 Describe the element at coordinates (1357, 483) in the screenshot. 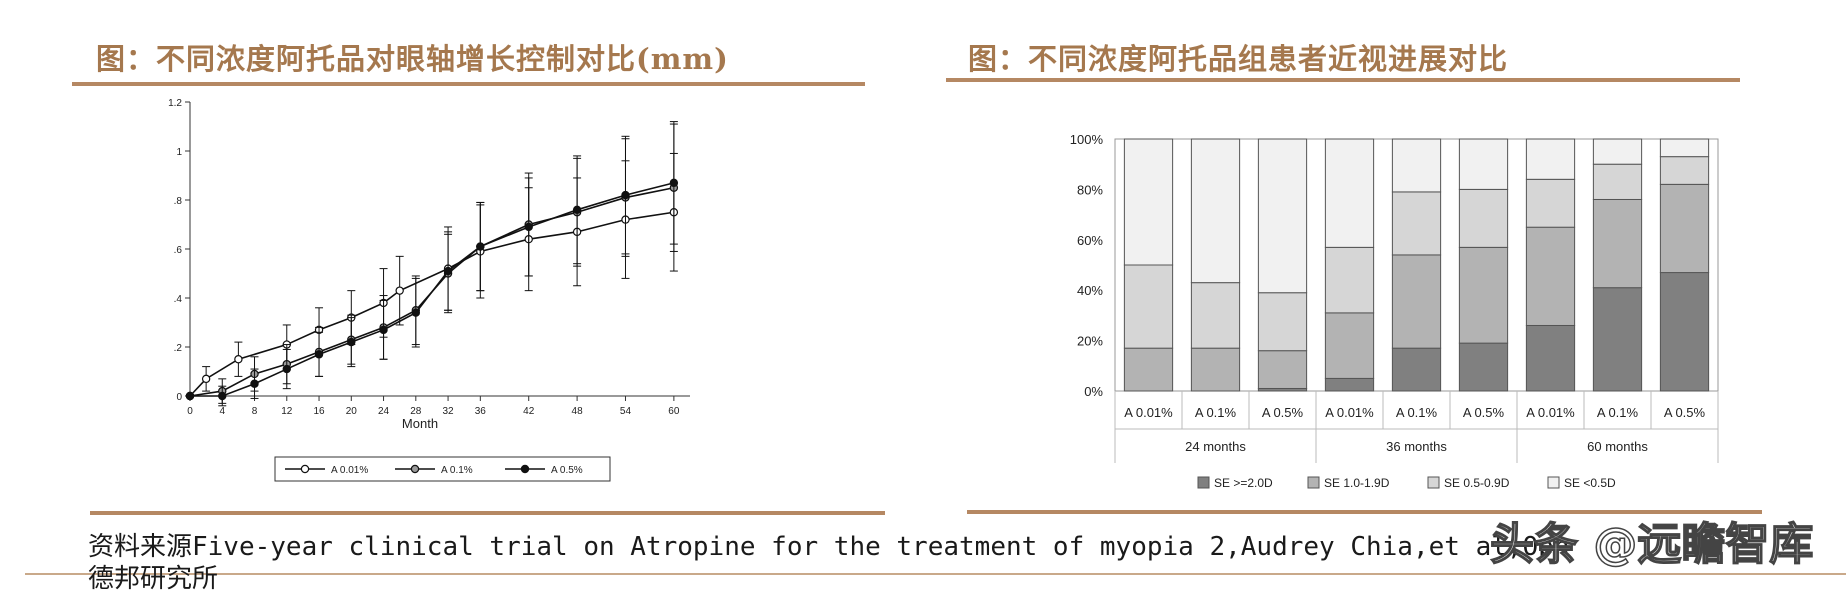

I see `legend-label: SE 1.0-1.9D` at that location.